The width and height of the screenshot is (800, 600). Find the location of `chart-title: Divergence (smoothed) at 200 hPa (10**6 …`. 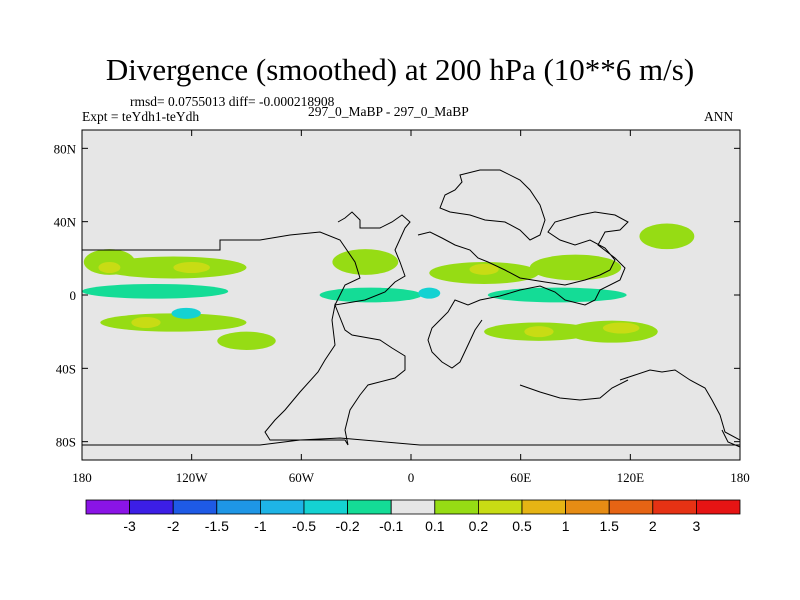

chart-title: Divergence (smoothed) at 200 hPa (10**6 … is located at coordinates (400, 69).